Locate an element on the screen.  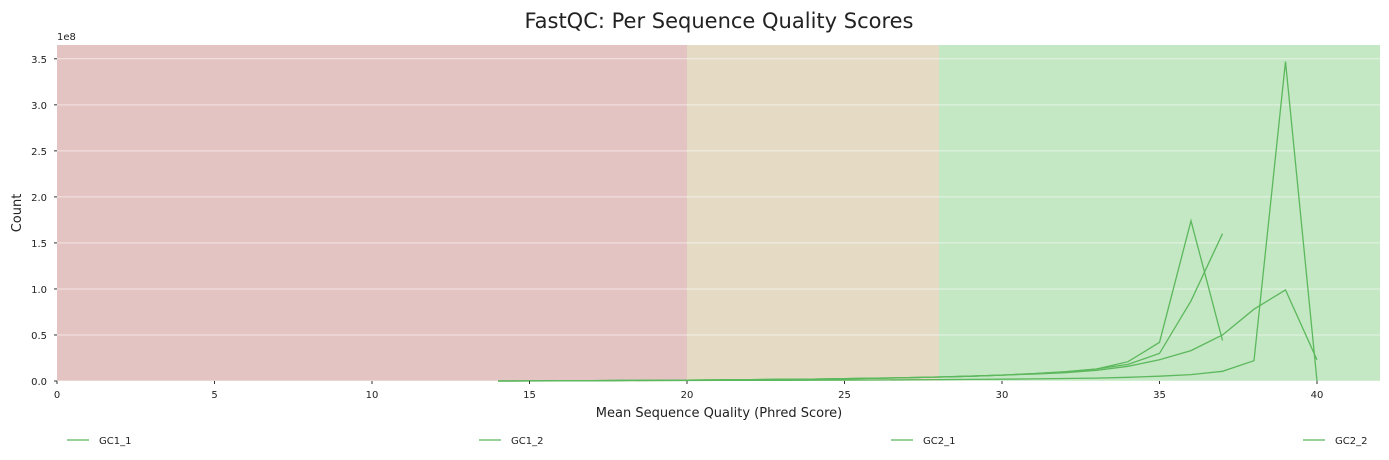
zone-reasonable is located at coordinates (813, 213).